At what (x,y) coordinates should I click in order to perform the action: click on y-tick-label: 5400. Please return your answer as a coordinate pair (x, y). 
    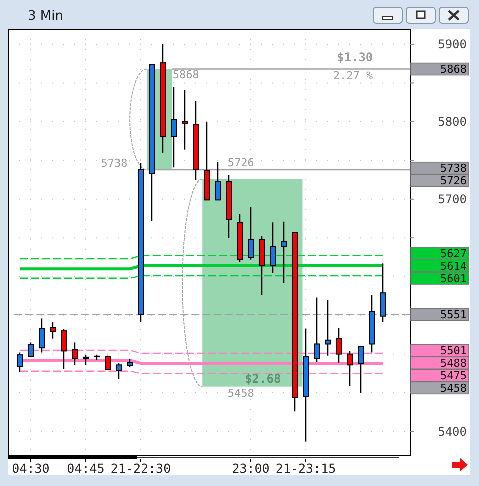
    Looking at the image, I should click on (452, 431).